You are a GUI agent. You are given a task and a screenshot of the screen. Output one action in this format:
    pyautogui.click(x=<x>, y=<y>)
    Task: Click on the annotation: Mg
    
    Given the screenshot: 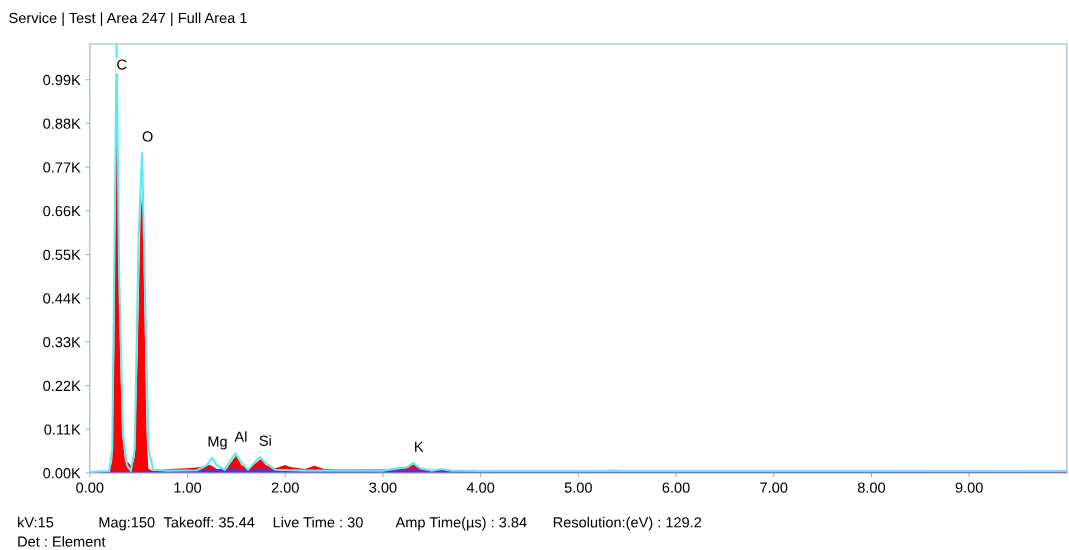 What is the action you would take?
    pyautogui.click(x=217, y=443)
    